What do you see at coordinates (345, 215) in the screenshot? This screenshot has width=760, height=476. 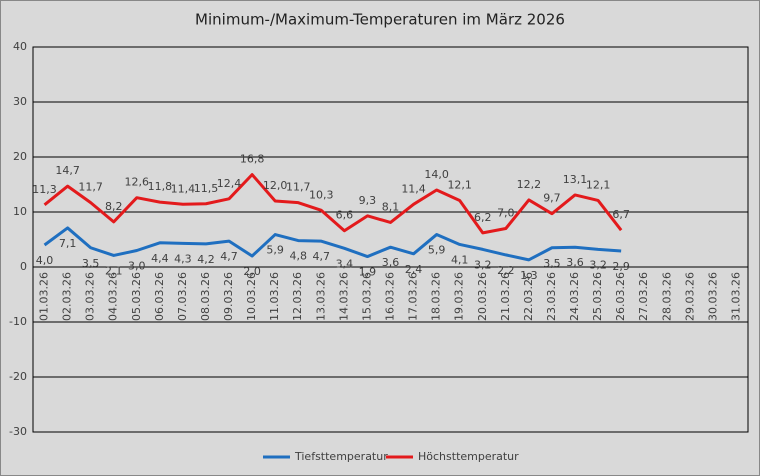 I see `data-label: 6,6` at bounding box center [345, 215].